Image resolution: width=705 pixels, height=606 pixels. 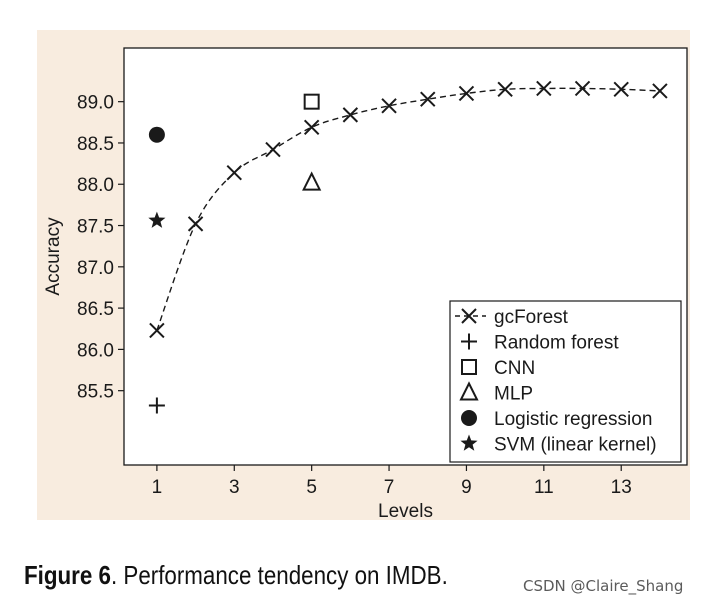 I want to click on x-tick-label-5: 11, so click(x=544, y=487).